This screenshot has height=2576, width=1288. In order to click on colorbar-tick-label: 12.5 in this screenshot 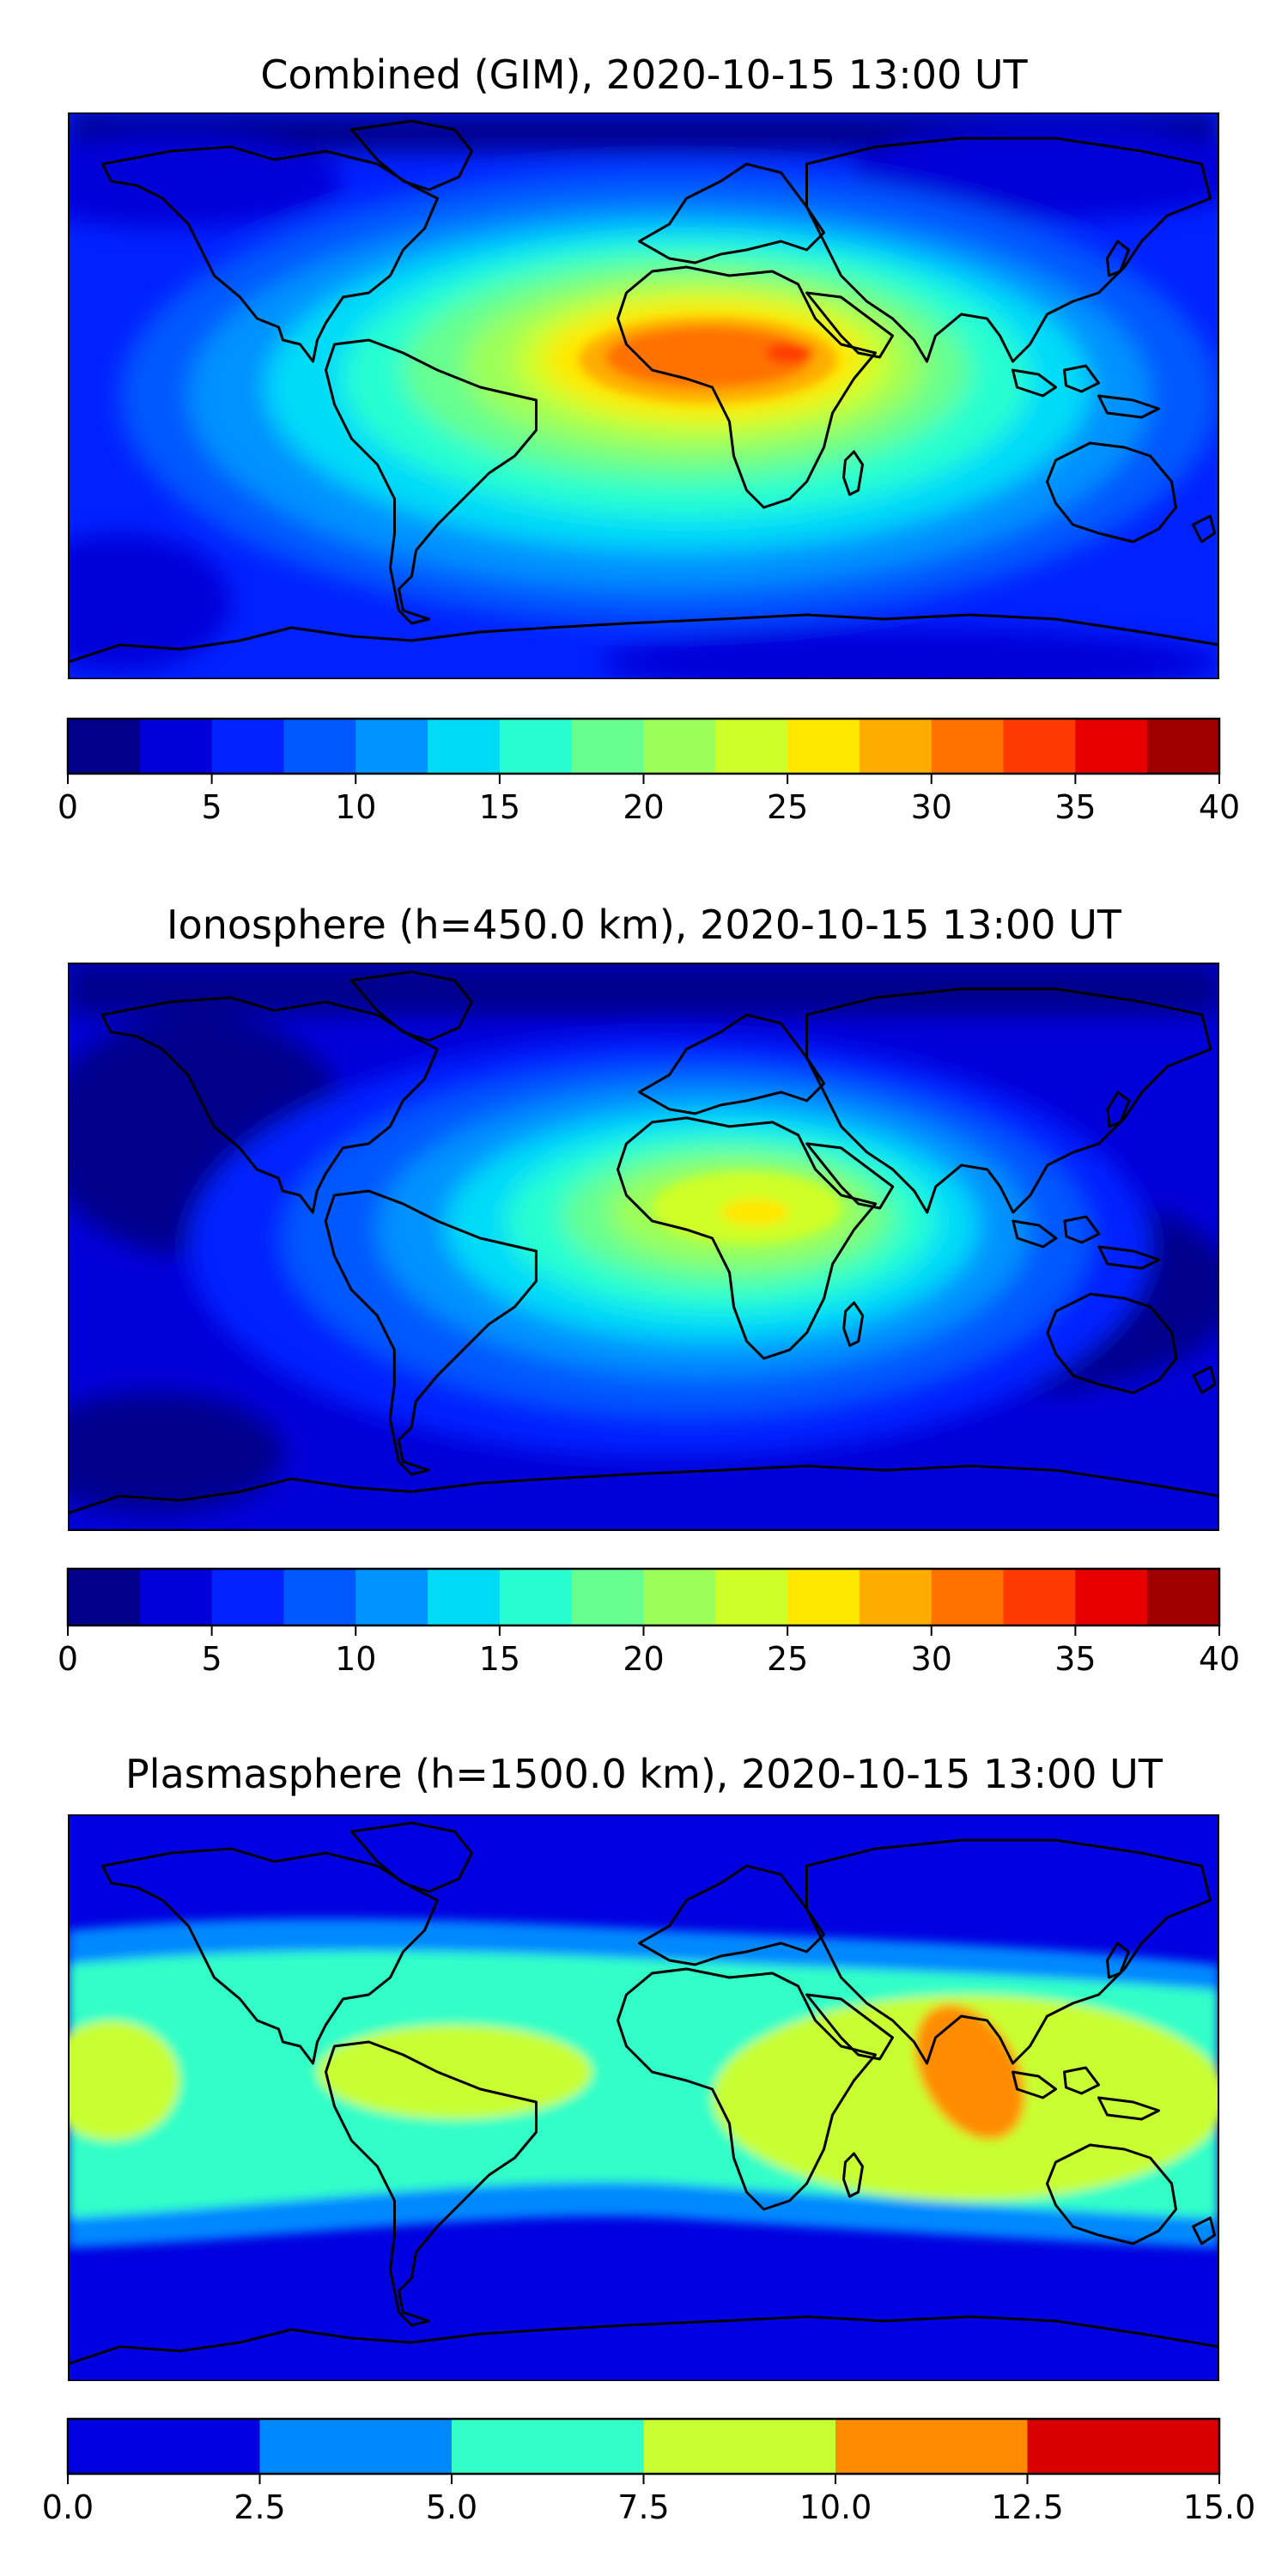, I will do `click(1027, 2507)`.